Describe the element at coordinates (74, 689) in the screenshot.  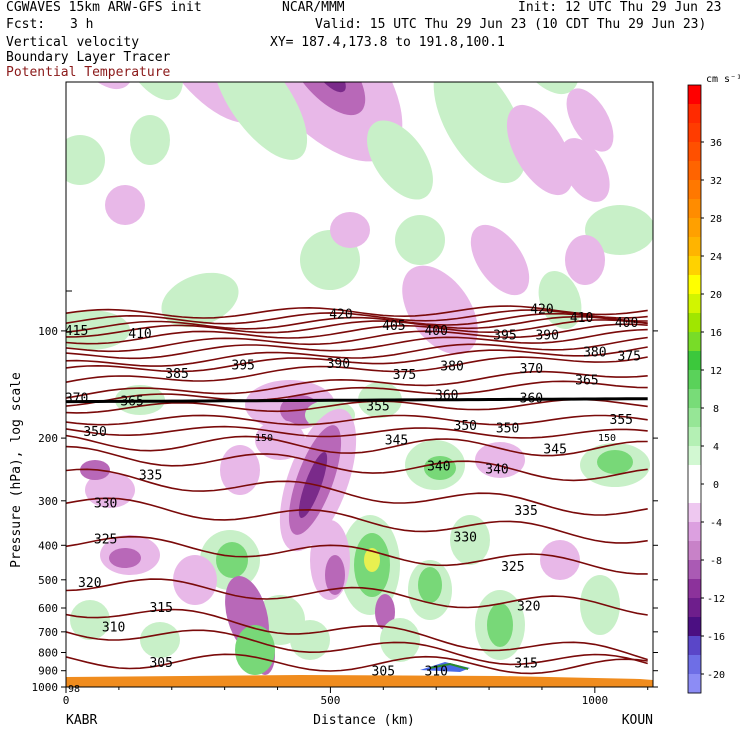
I see `corner-value-label: 98` at that location.